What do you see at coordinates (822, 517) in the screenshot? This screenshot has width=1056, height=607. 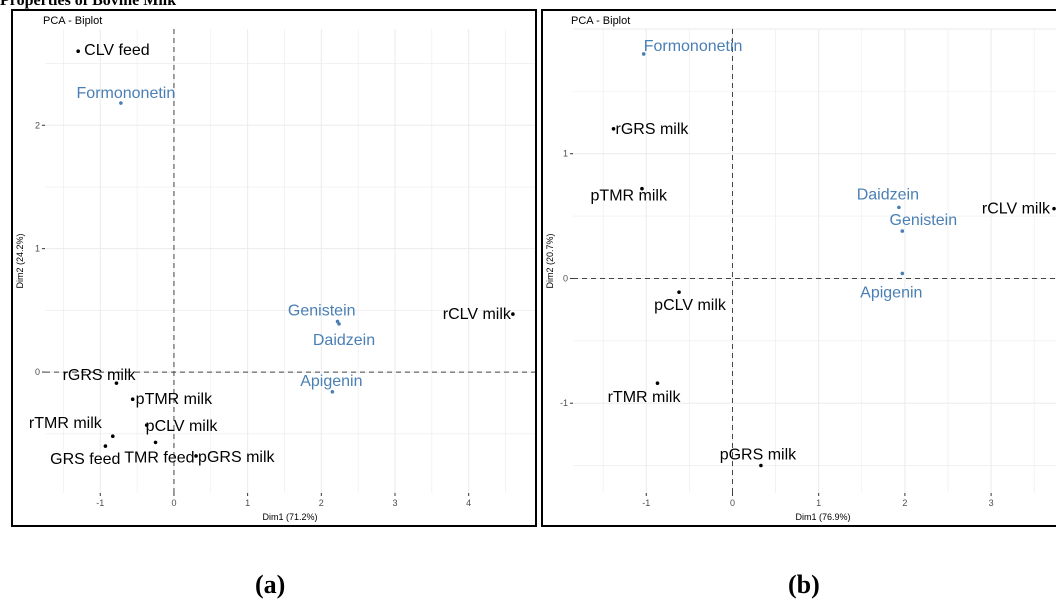 I see `x-axis-label: Dim1 (76.9%)` at bounding box center [822, 517].